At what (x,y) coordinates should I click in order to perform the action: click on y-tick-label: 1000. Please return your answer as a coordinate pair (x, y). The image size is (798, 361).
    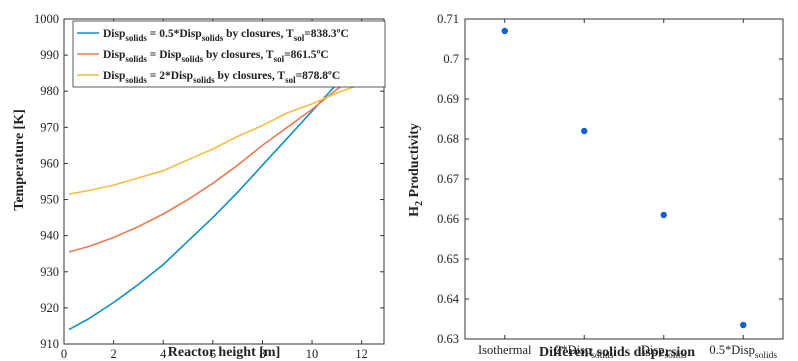
    Looking at the image, I should click on (46, 19).